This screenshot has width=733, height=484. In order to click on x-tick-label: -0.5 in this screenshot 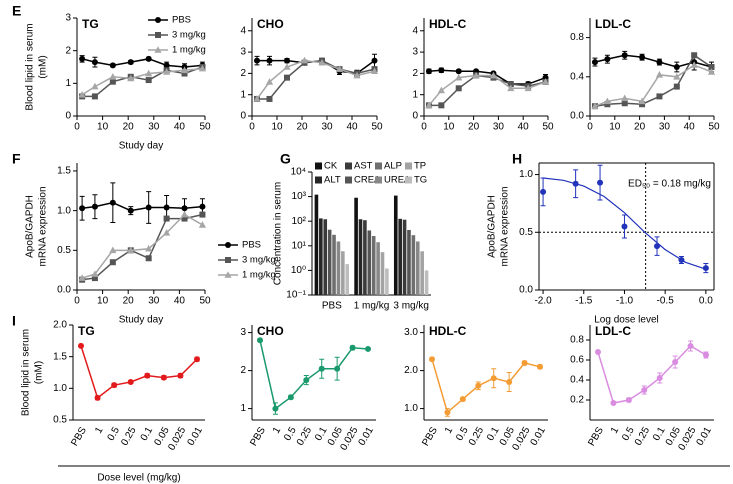, I will do `click(666, 301)`.